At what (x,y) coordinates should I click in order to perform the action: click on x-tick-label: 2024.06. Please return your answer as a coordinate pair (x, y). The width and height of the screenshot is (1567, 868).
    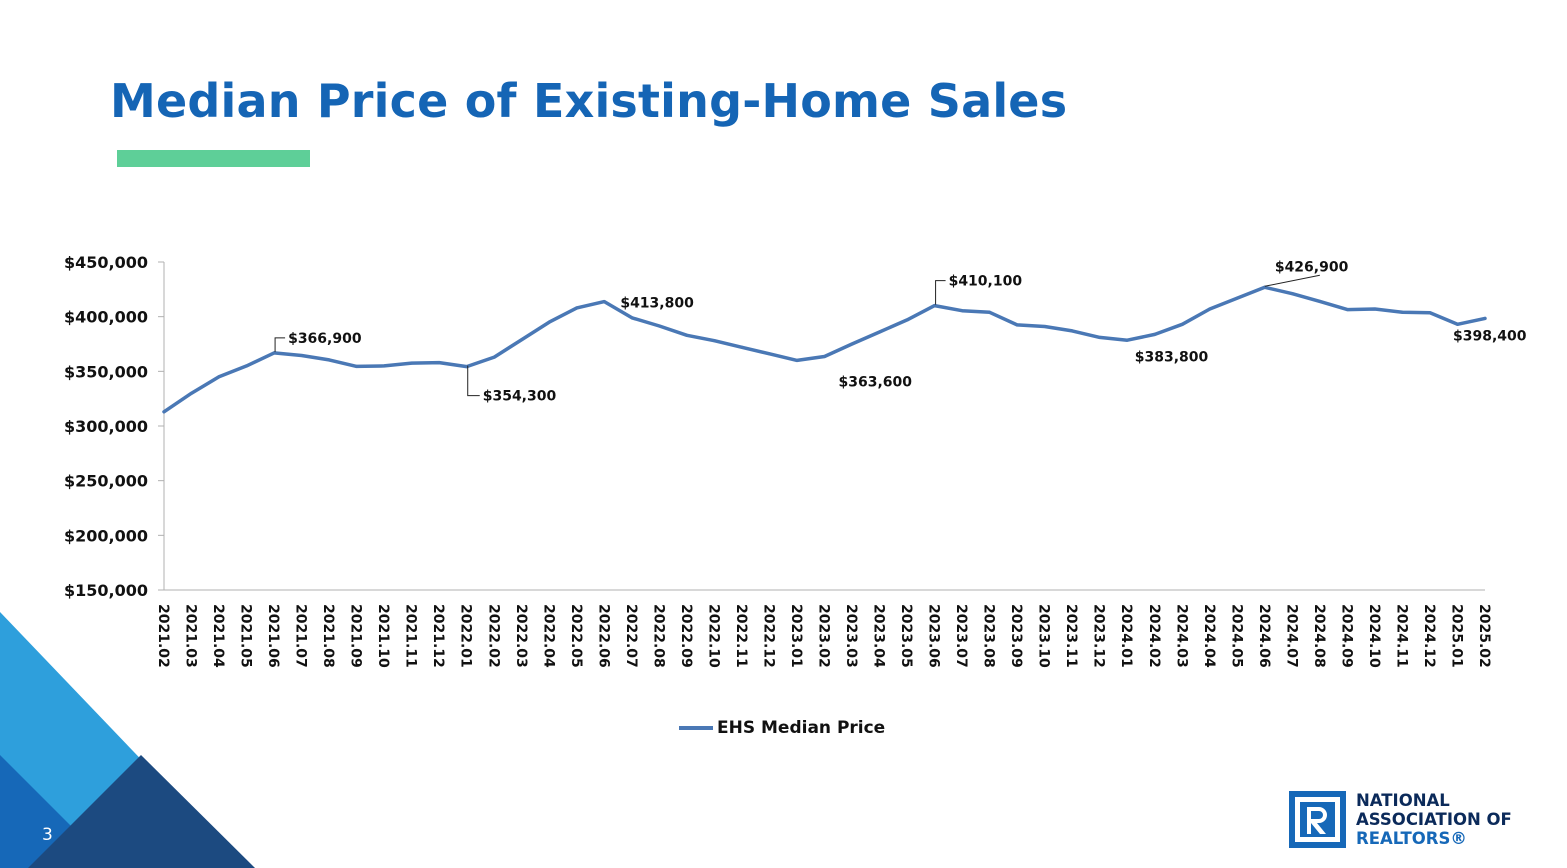
    Looking at the image, I should click on (1264, 636).